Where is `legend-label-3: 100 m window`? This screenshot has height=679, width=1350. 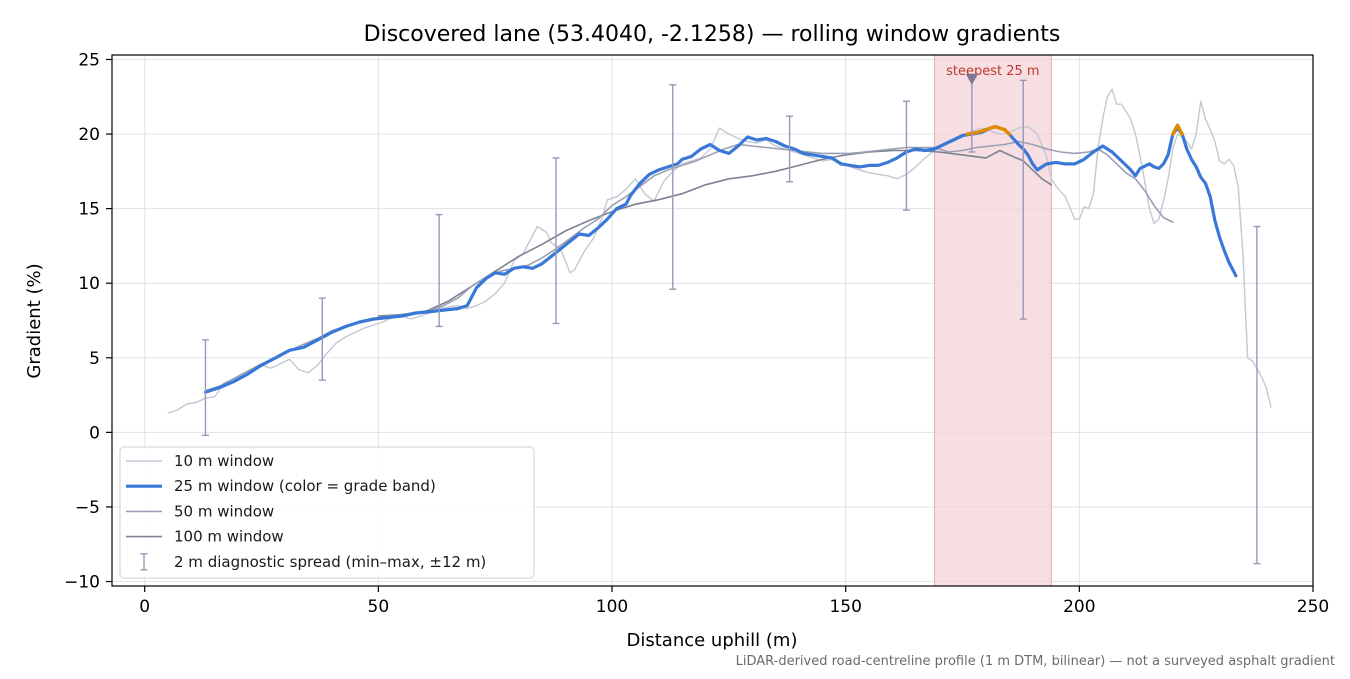
legend-label-3: 100 m window is located at coordinates (229, 537).